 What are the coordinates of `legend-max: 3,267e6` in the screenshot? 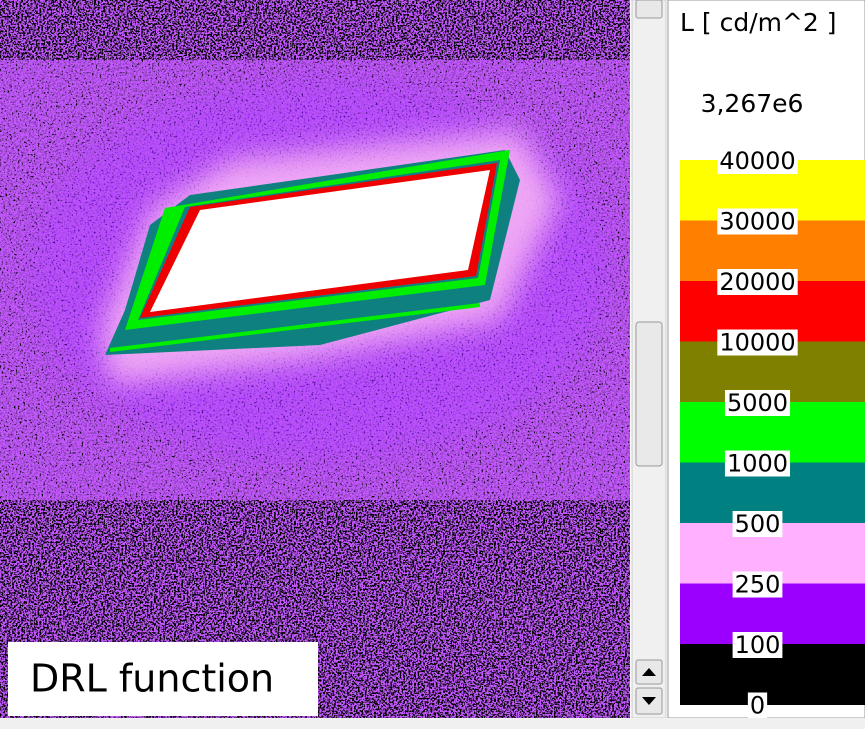 It's located at (752, 103).